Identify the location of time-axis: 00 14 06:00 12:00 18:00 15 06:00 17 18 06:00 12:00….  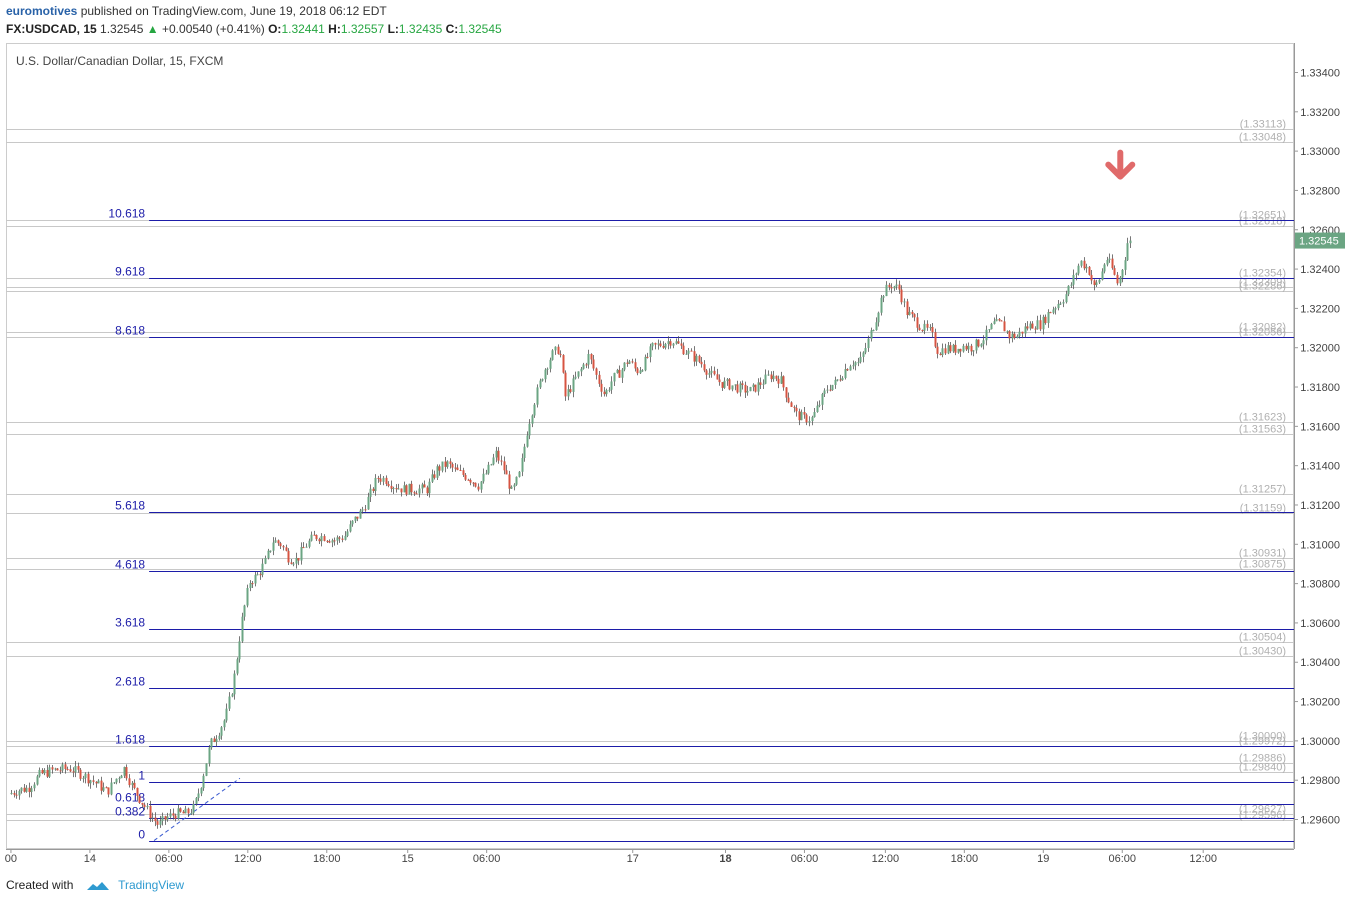
(611, 857).